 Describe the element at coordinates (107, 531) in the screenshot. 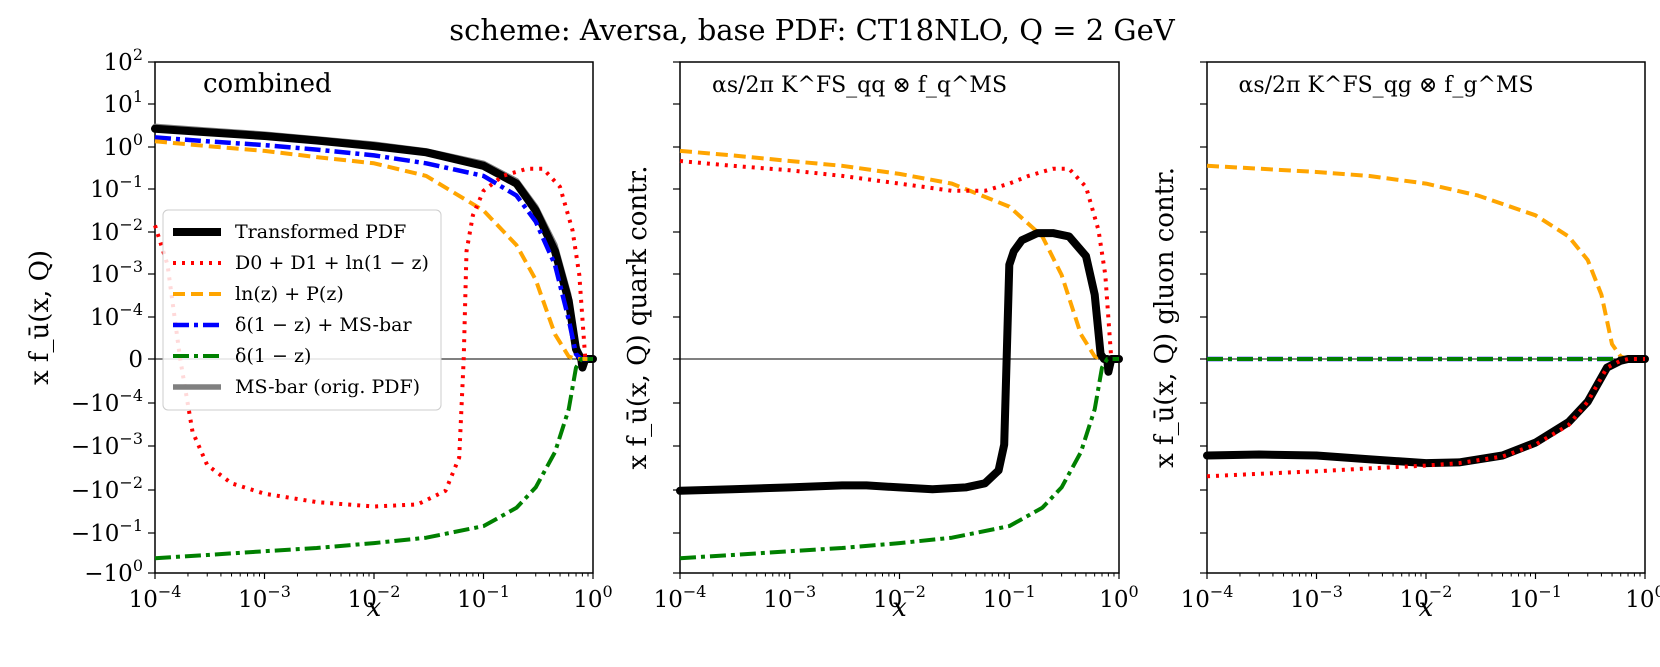

I see `y-tick-label: −10−1` at that location.